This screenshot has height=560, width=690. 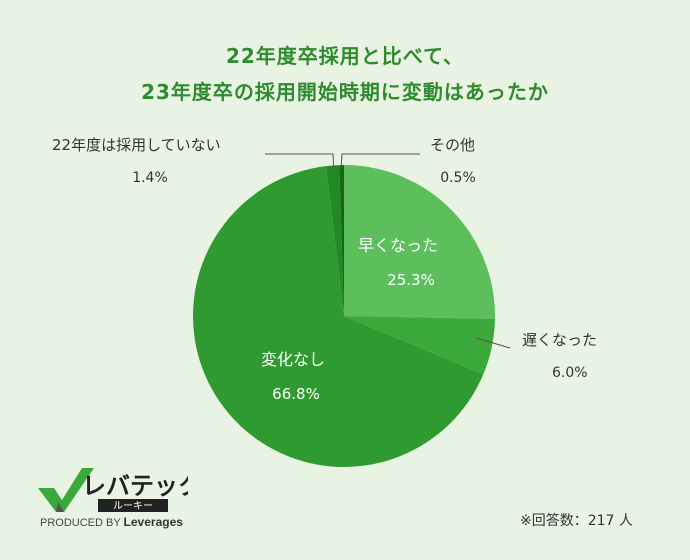 I want to click on levtech-rookie-logo: レバテック ルーキー, so click(x=113, y=490).